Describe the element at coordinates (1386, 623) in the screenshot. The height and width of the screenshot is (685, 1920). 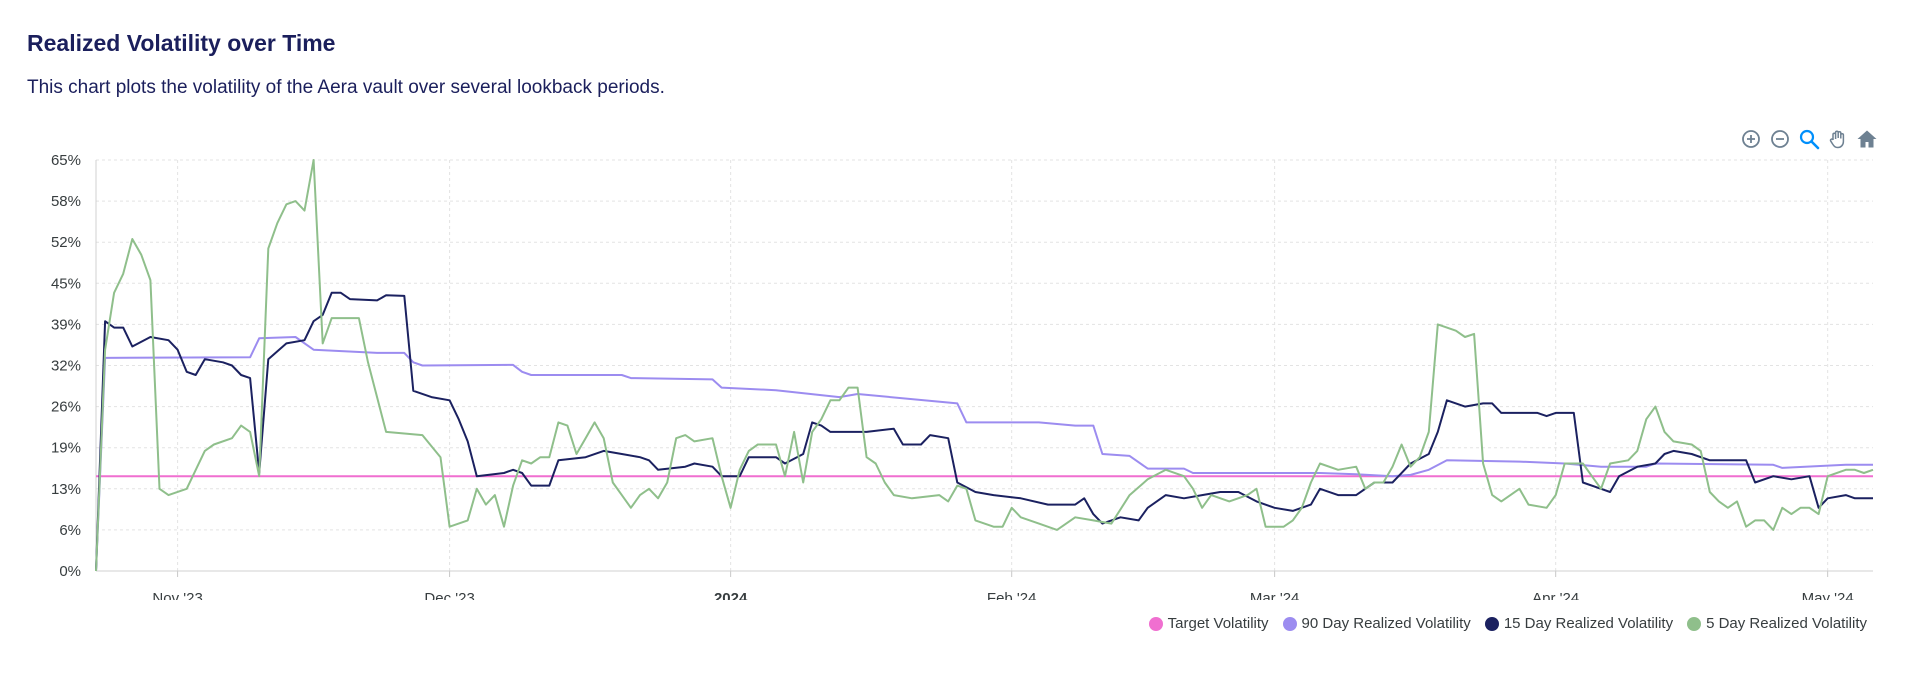
I see `legend-label: 90 Day Realized Volatility` at that location.